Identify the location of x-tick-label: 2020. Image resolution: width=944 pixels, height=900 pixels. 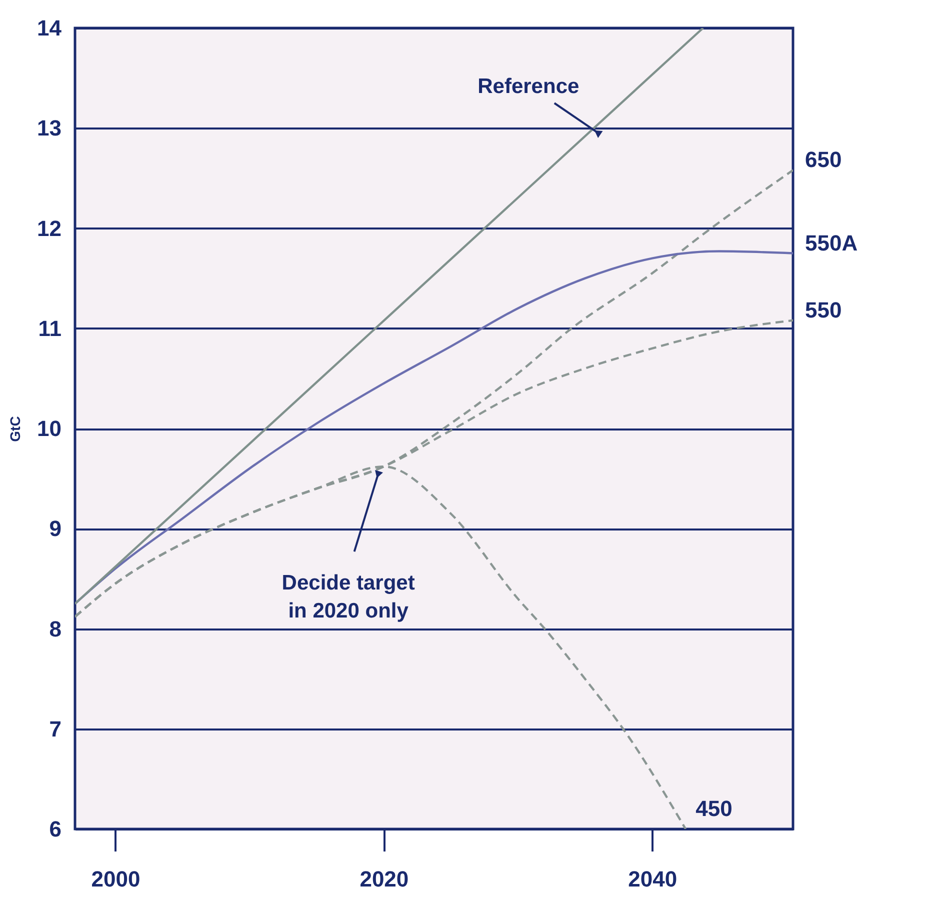
(384, 879).